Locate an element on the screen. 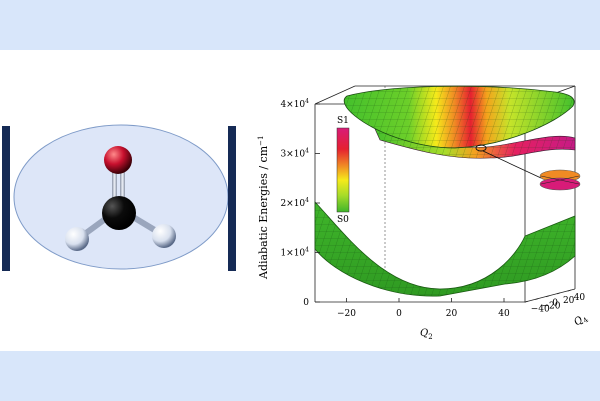 The image size is (600, 401). y-tick-label: −40 is located at coordinates (540, 309).